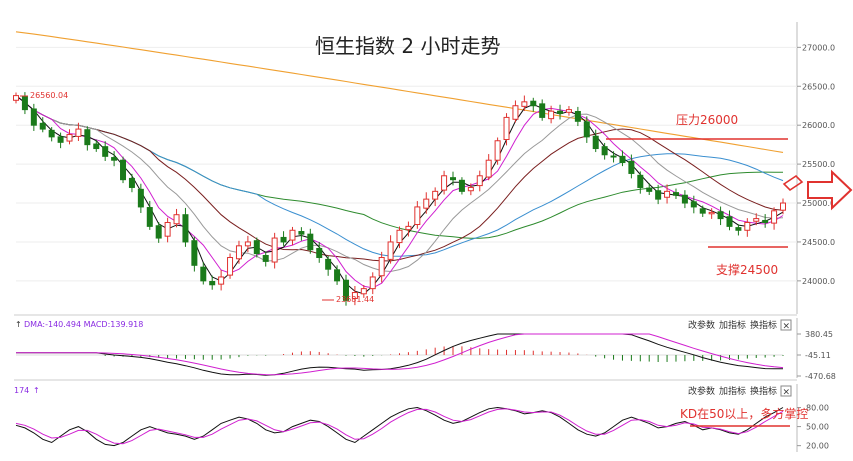 This screenshot has height=461, width=853. What do you see at coordinates (818, 281) in the screenshot?
I see `main-tick-label: 24000.0` at bounding box center [818, 281].